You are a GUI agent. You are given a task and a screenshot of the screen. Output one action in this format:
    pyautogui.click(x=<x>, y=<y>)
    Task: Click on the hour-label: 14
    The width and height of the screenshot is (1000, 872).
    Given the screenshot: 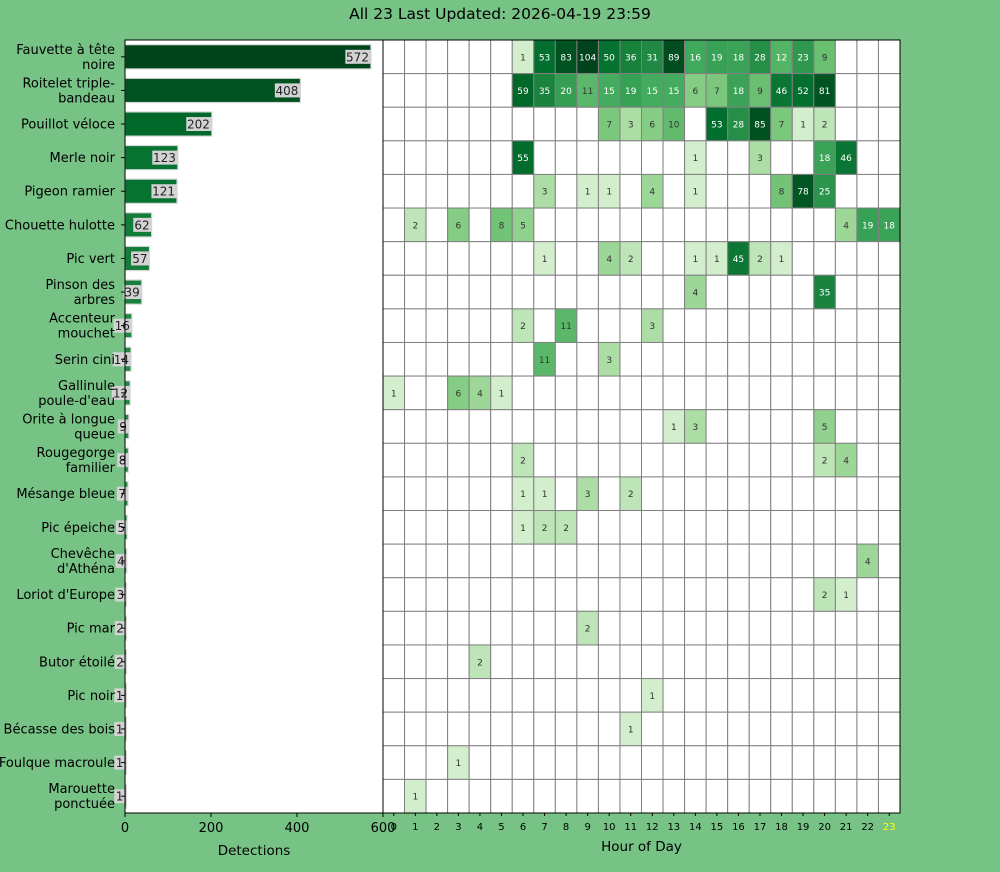 What is the action you would take?
    pyautogui.click(x=695, y=827)
    